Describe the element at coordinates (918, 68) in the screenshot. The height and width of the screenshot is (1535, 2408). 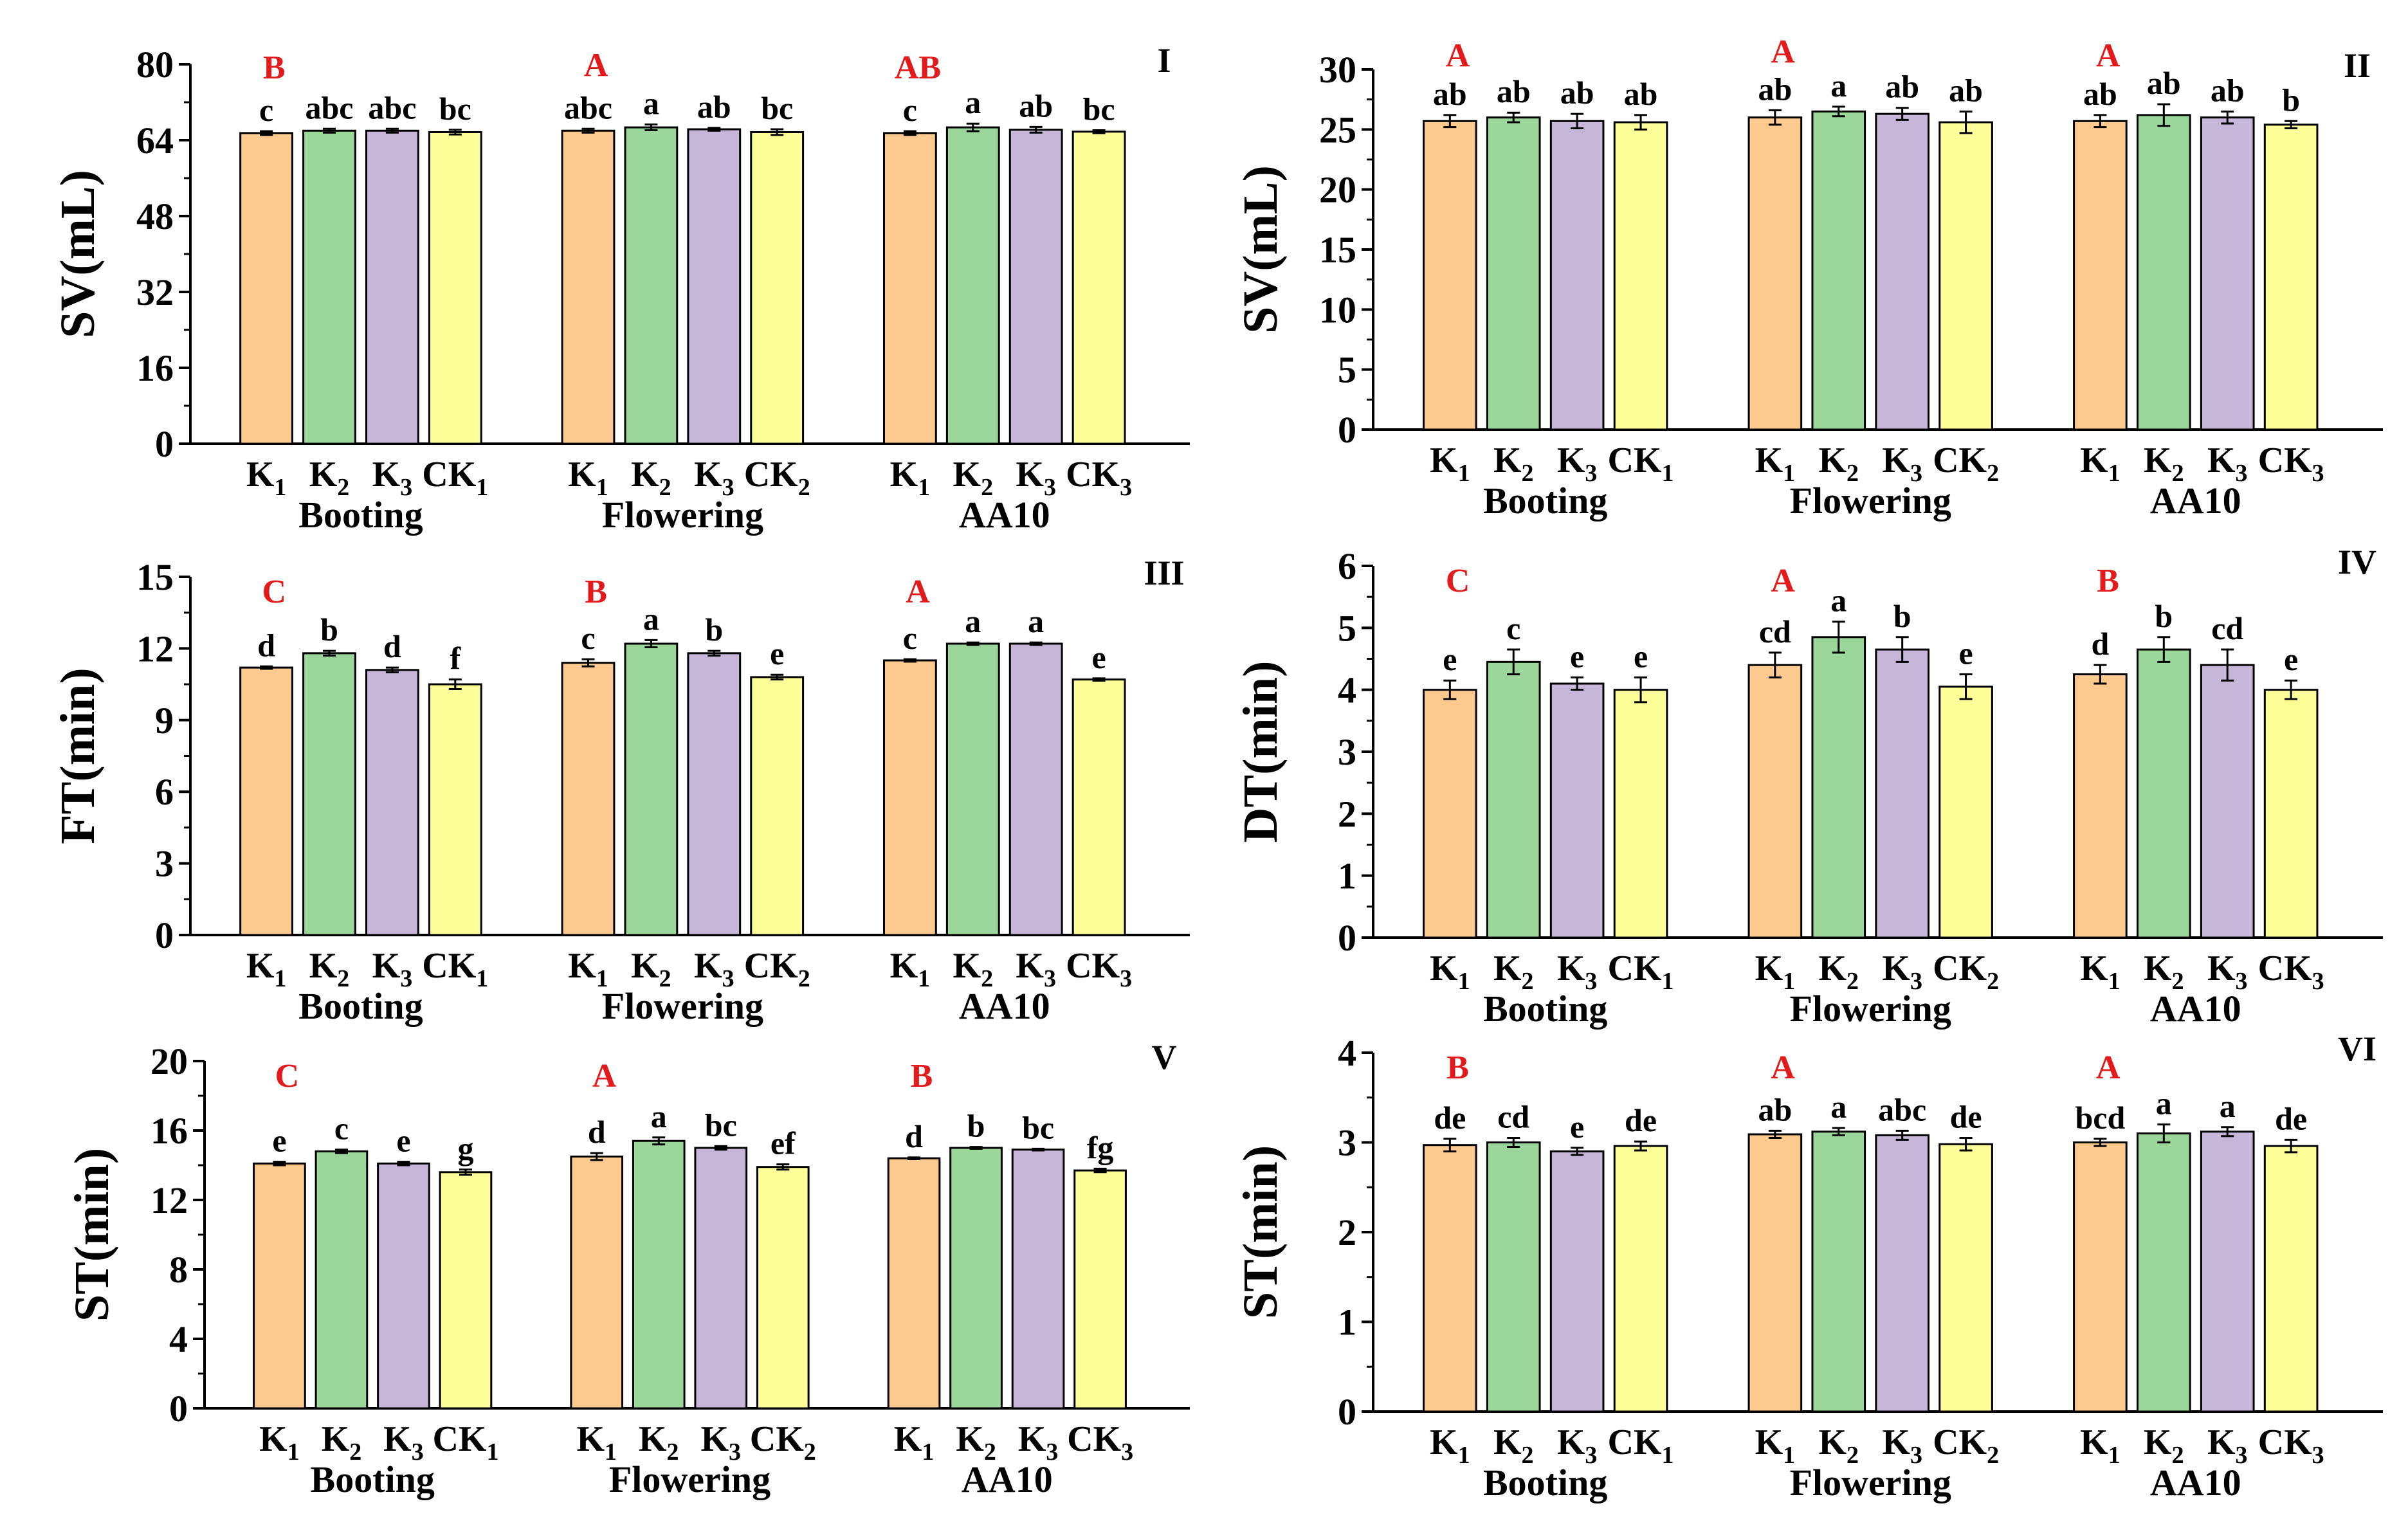
I see `group-significance-letter: AB` at that location.